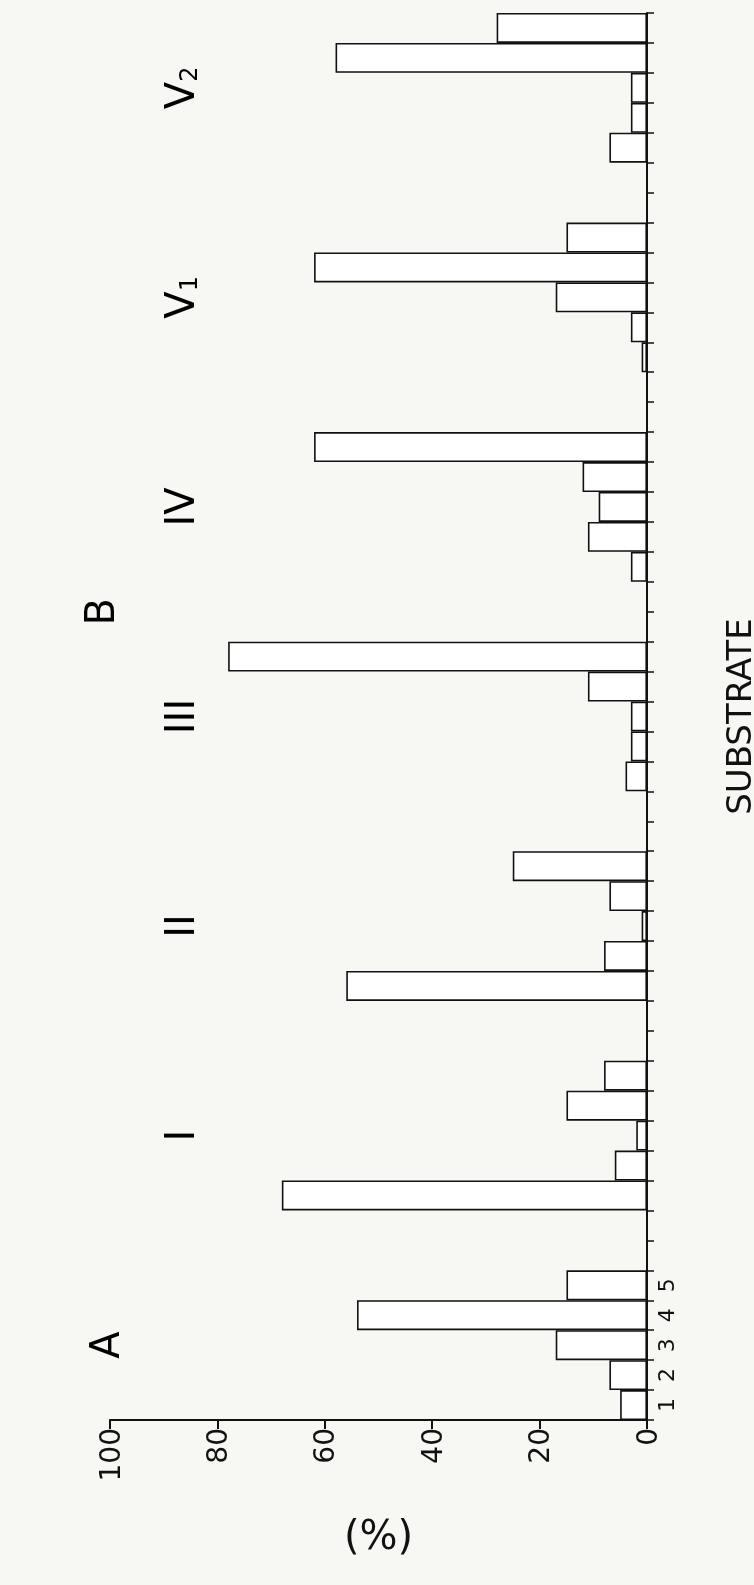 This screenshot has height=1585, width=754. I want to click on annotation: IV, so click(180, 506).